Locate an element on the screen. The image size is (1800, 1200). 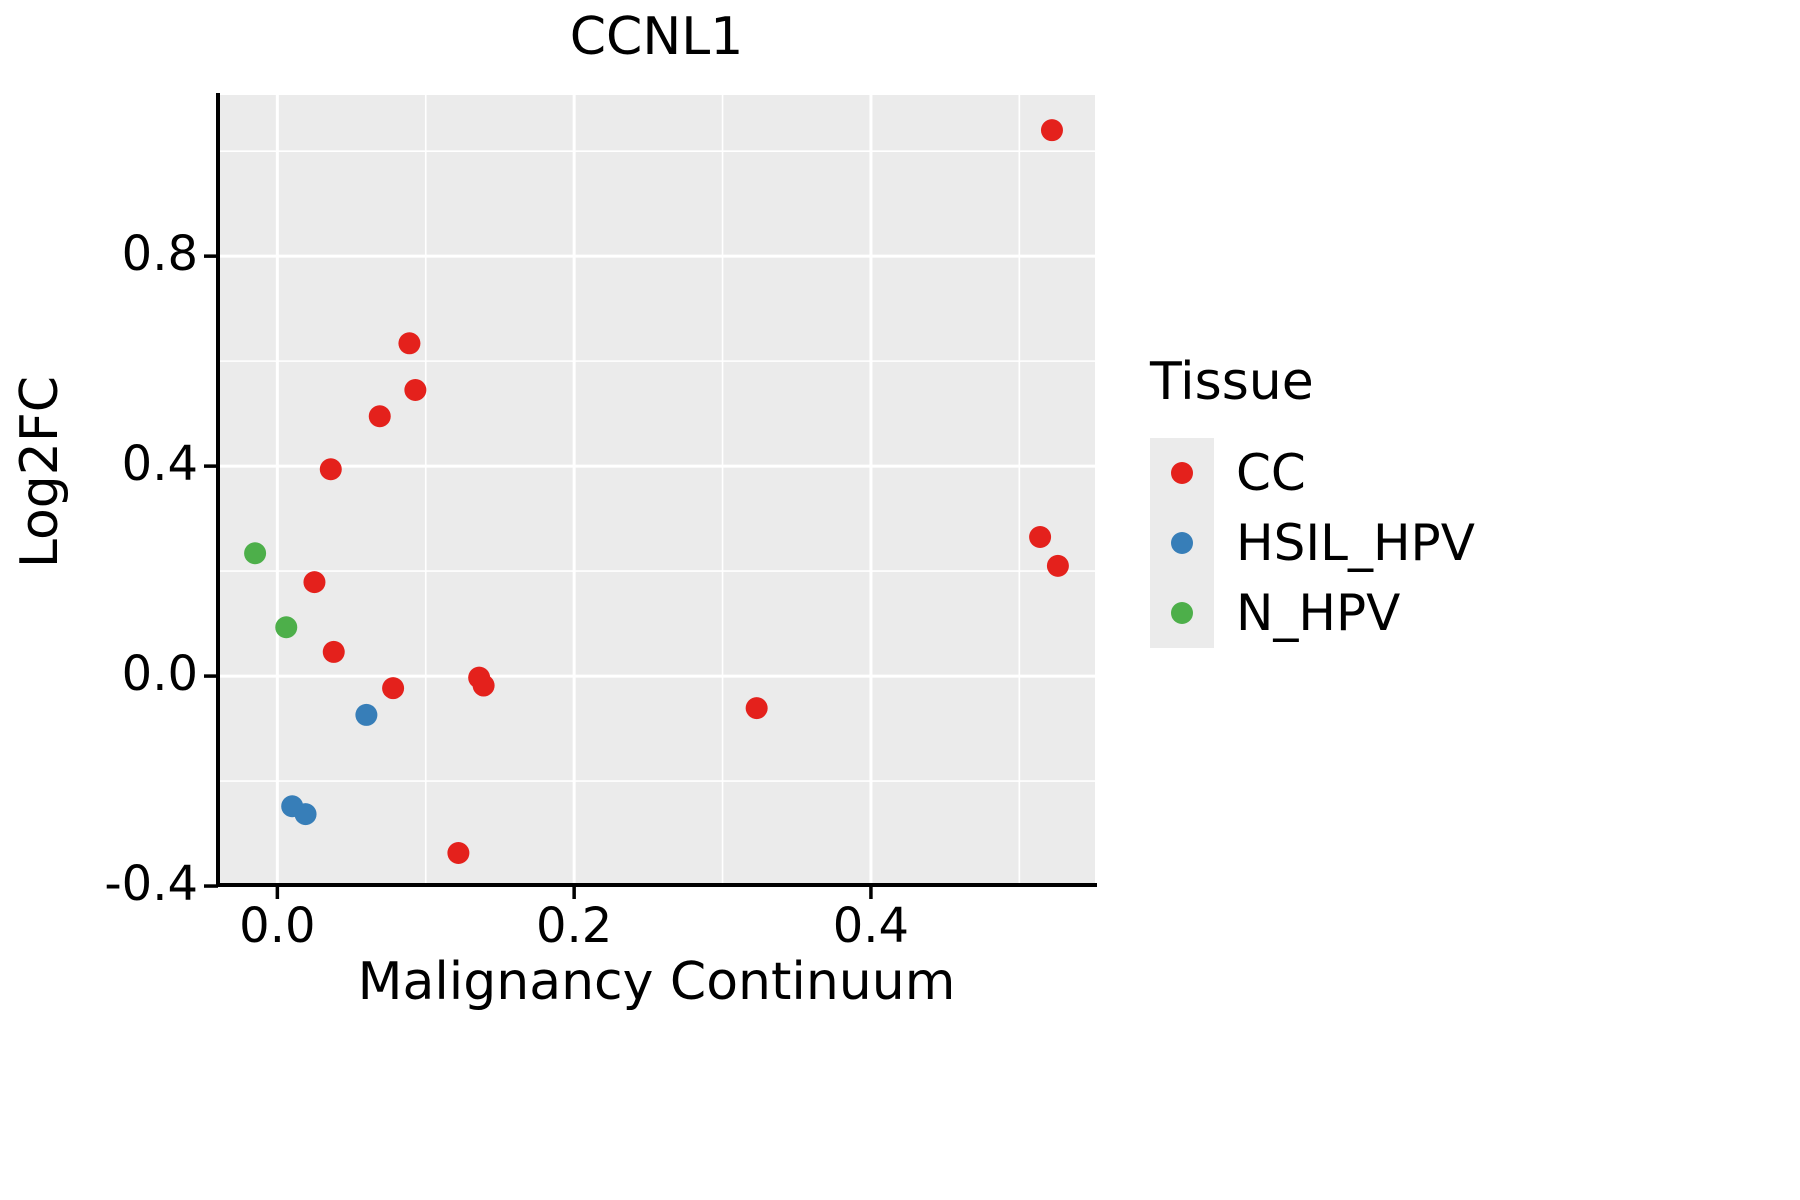
chart-title: CCNL1 is located at coordinates (656, 37).